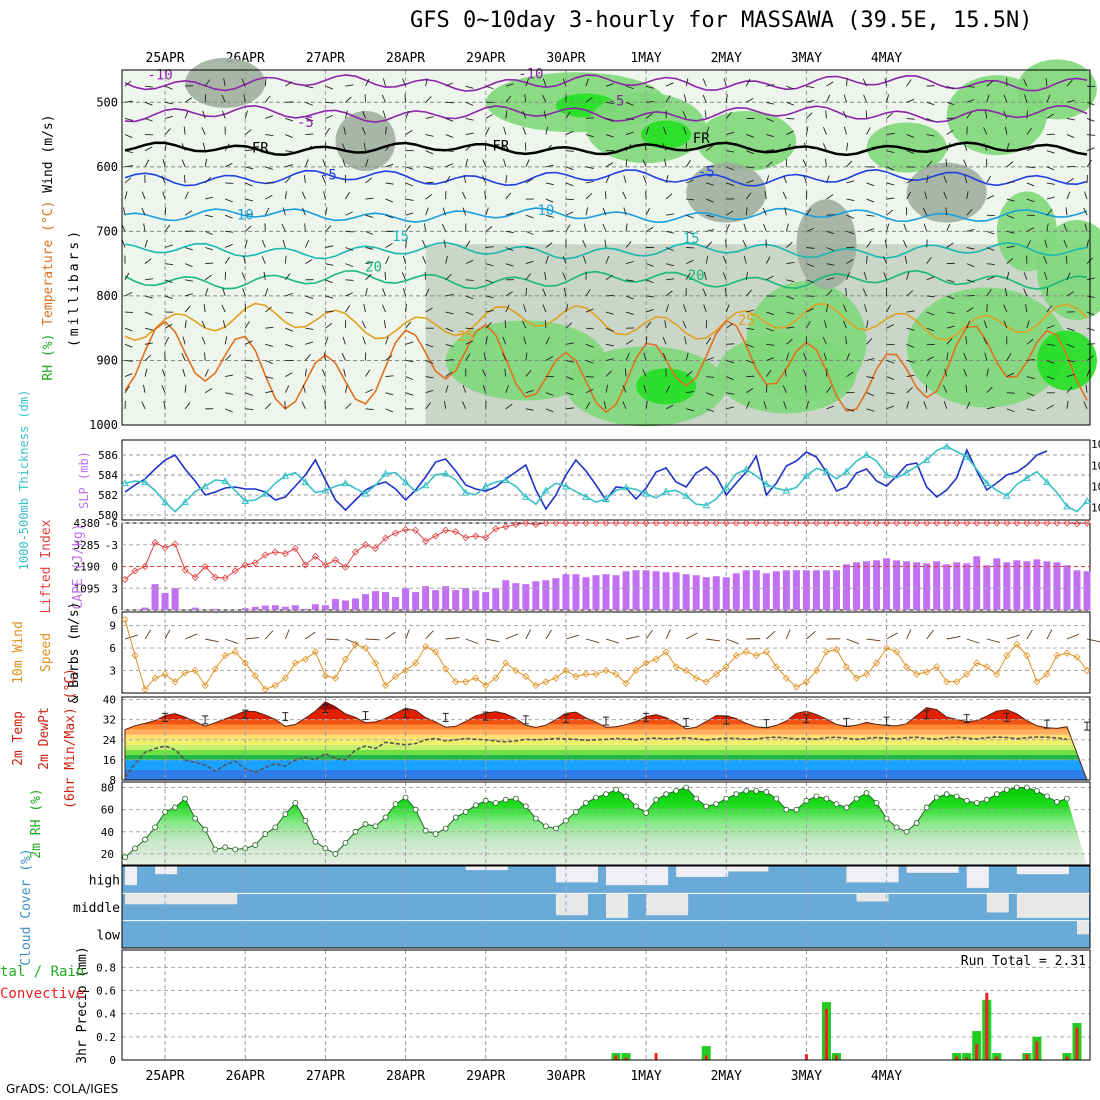 This screenshot has width=1100, height=1100. I want to click on dewpt-line, so click(596, 757).